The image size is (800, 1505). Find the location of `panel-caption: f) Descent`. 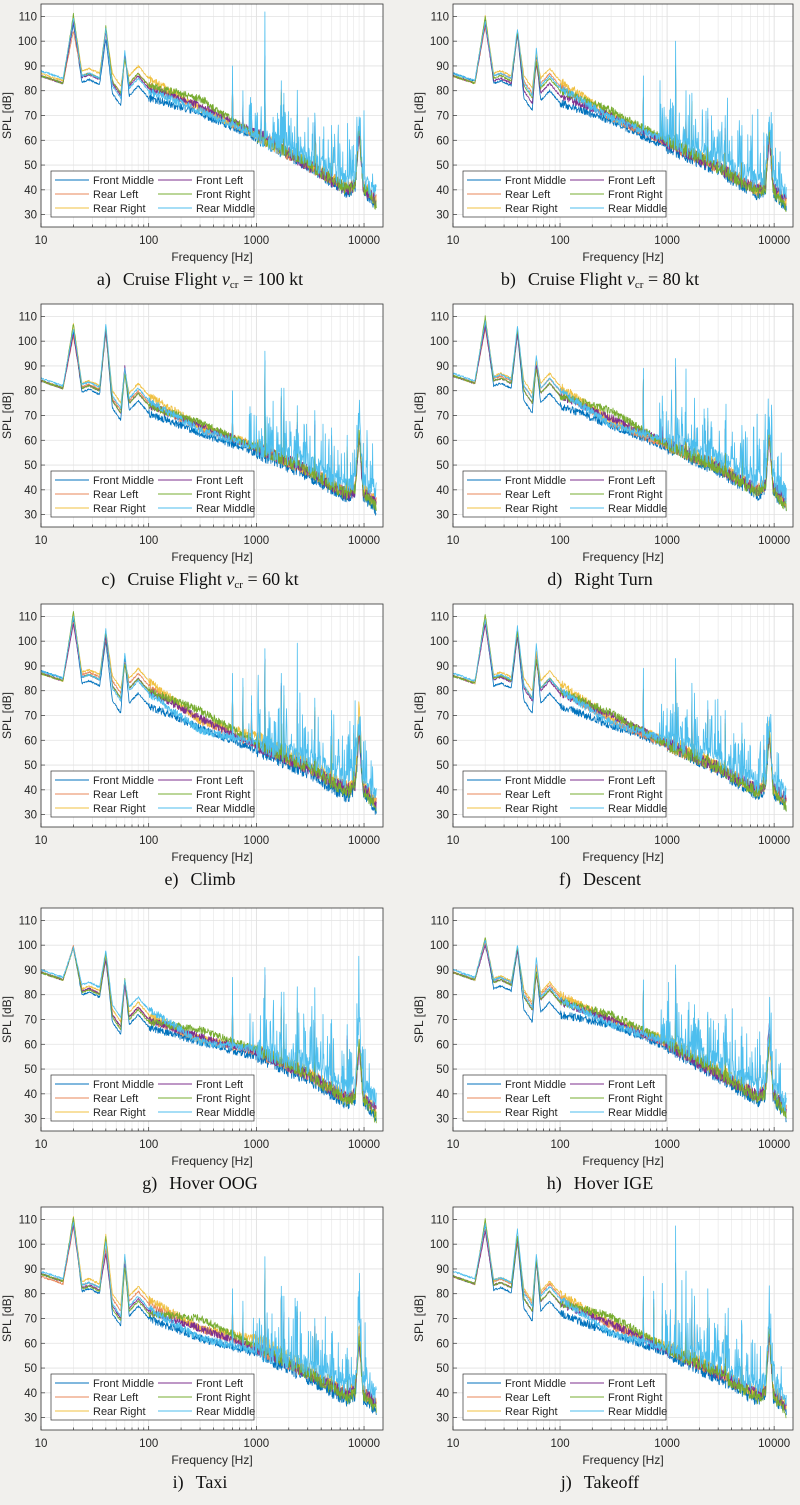

panel-caption: f) Descent is located at coordinates (600, 879).